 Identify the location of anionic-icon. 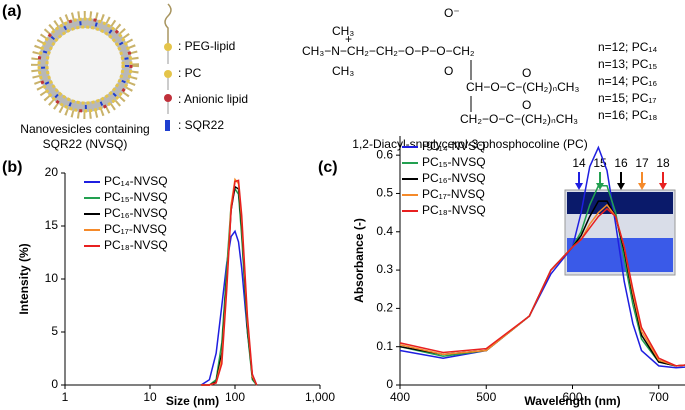
(168, 98).